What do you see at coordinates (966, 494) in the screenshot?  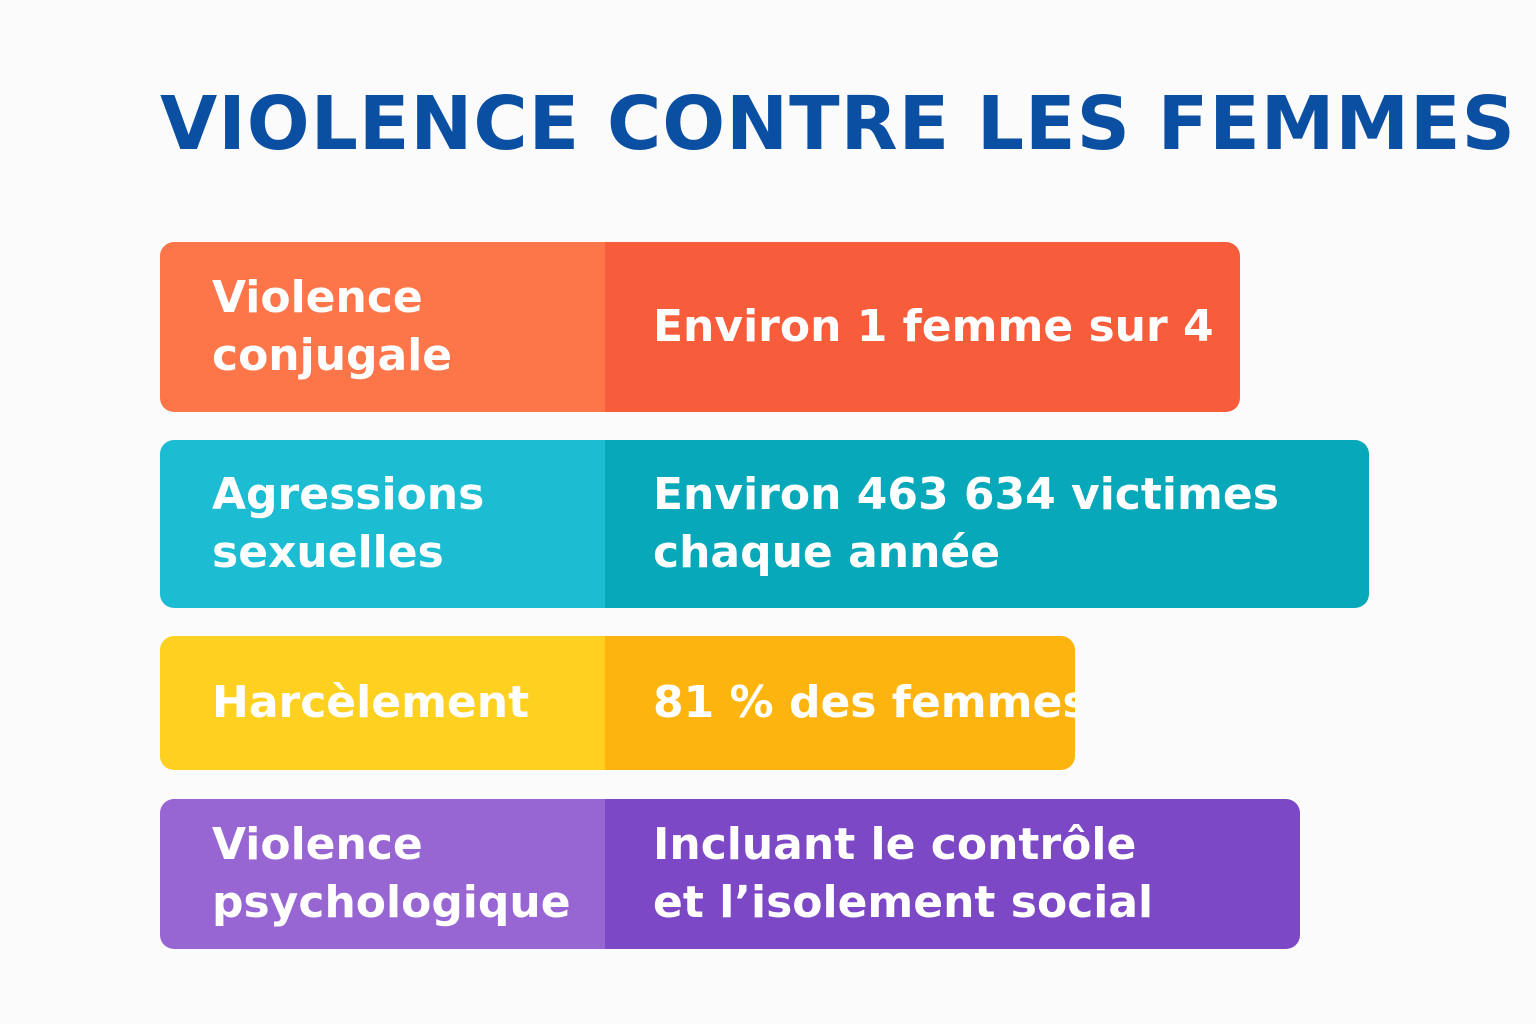 I see `row-value-line: Environ 463 634 victimes` at bounding box center [966, 494].